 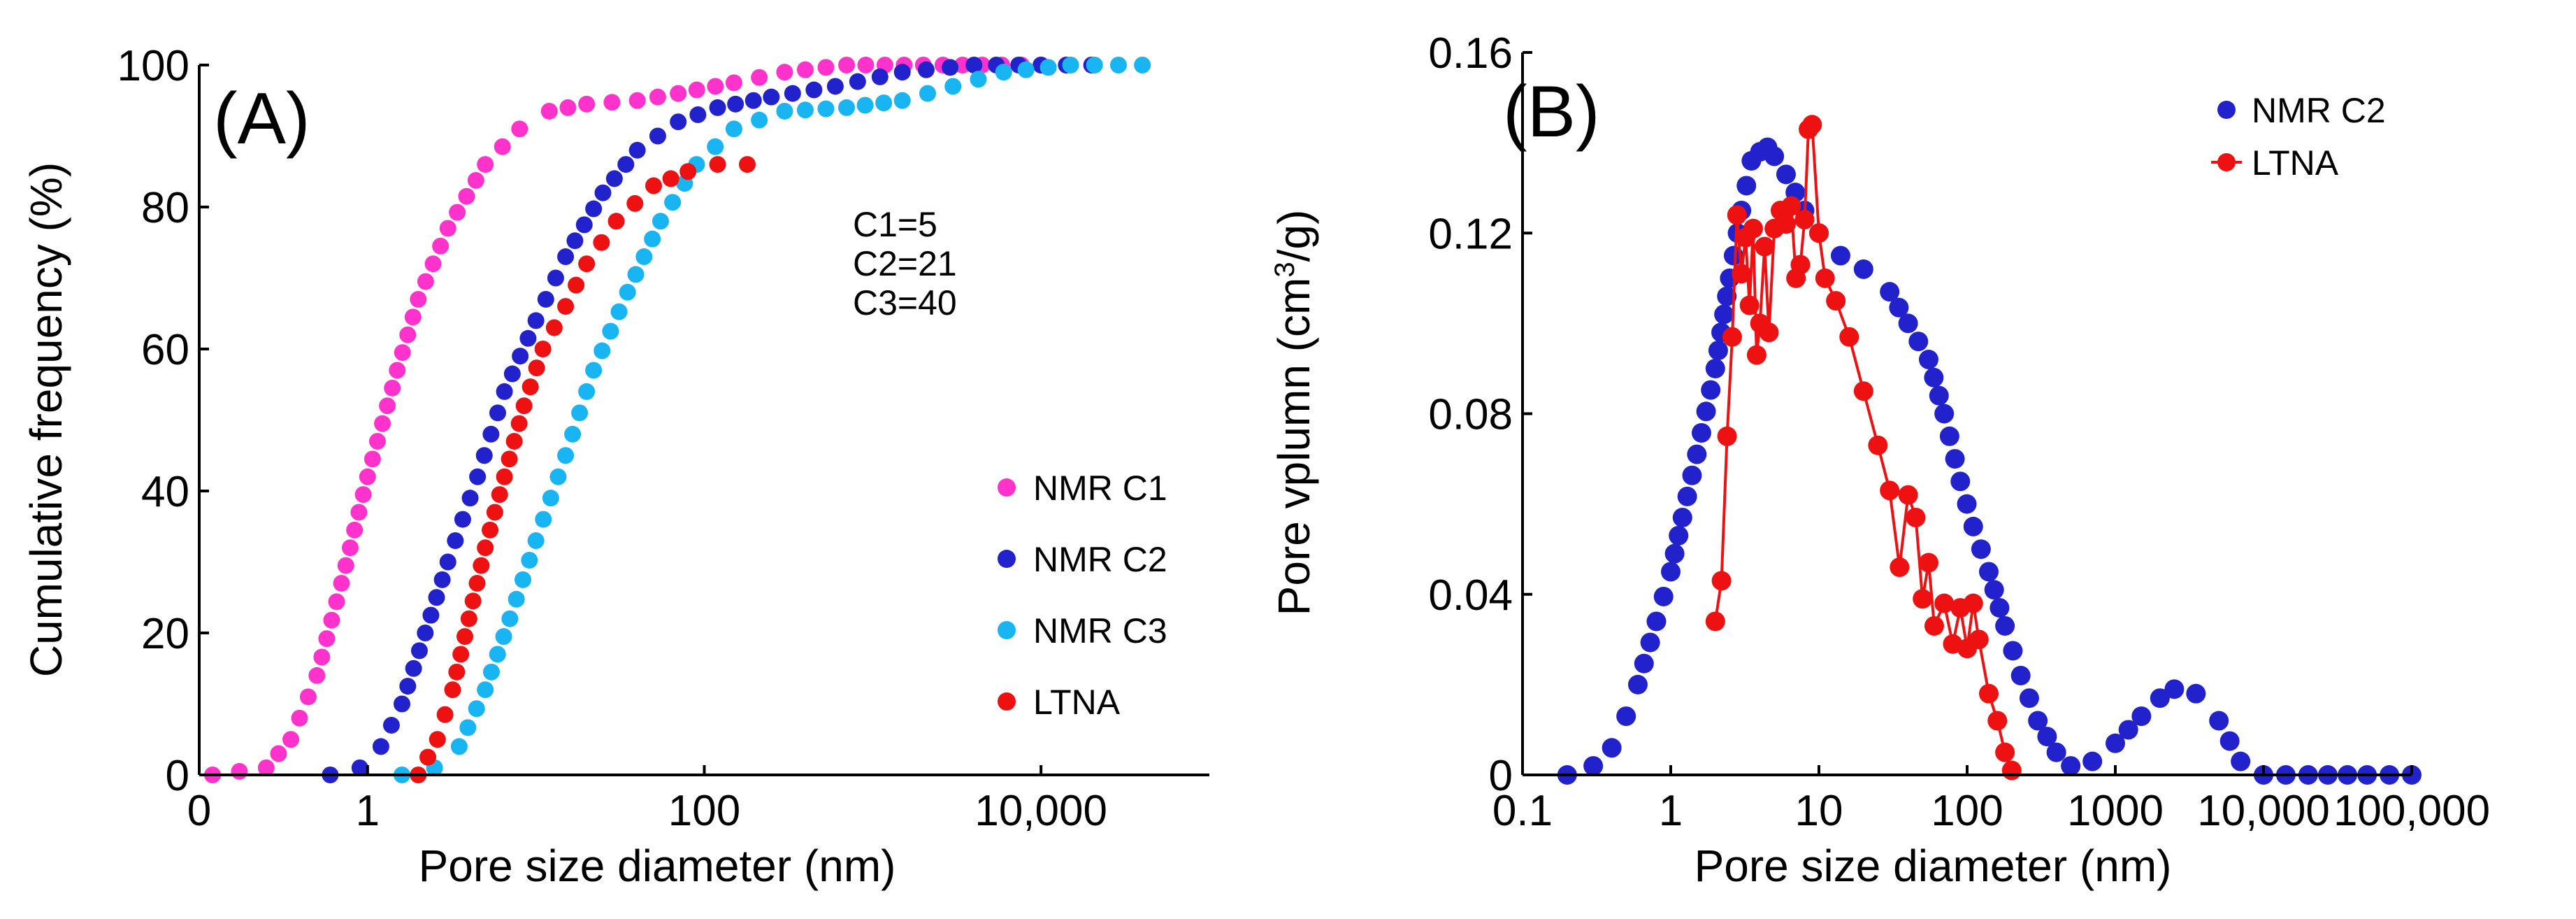 I want to click on panel-a-x-axis-label: Pore size diameter (nm), so click(x=657, y=866).